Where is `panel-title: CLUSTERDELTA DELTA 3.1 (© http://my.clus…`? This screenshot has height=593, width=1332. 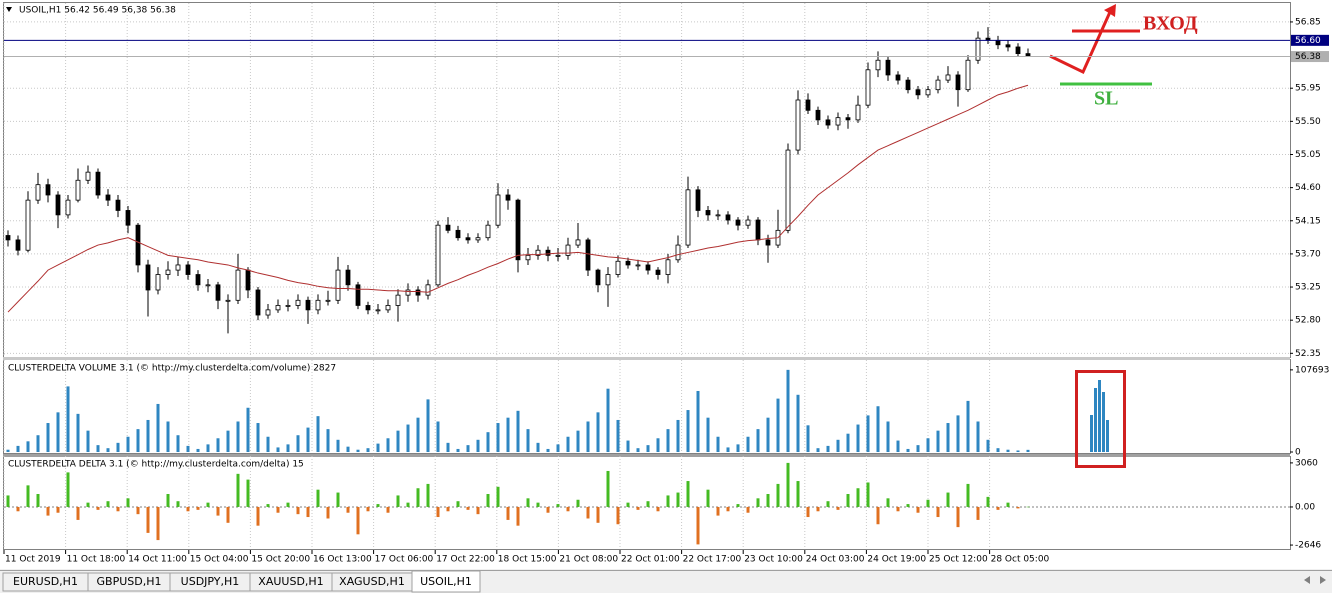 panel-title: CLUSTERDELTA DELTA 3.1 (© http://my.clus… is located at coordinates (156, 465).